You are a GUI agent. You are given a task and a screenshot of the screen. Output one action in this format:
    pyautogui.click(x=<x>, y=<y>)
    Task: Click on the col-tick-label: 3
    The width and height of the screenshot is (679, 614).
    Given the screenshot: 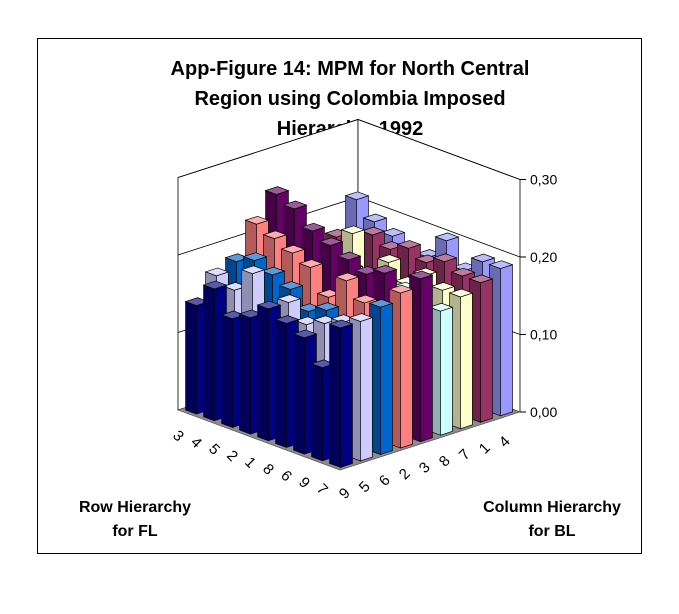 What is the action you would take?
    pyautogui.click(x=425, y=468)
    